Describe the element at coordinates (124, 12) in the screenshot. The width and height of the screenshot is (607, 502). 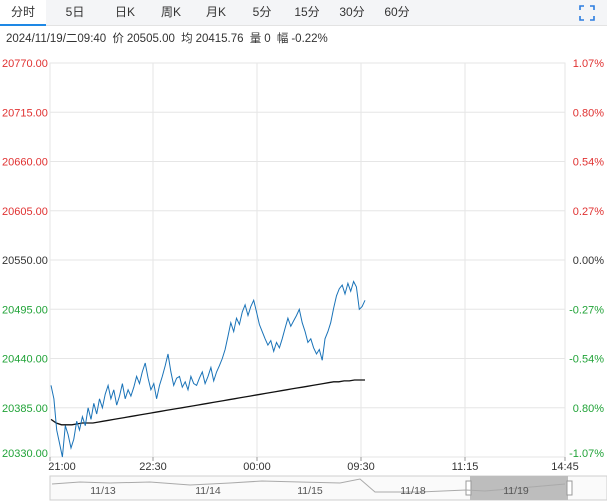
I see `tab-daily-k: 日K` at that location.